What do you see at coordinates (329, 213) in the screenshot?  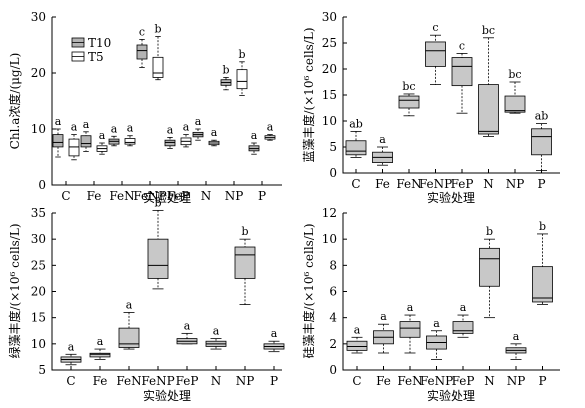 I see `panel-diatoms-y-tick-label: 12` at bounding box center [329, 213].